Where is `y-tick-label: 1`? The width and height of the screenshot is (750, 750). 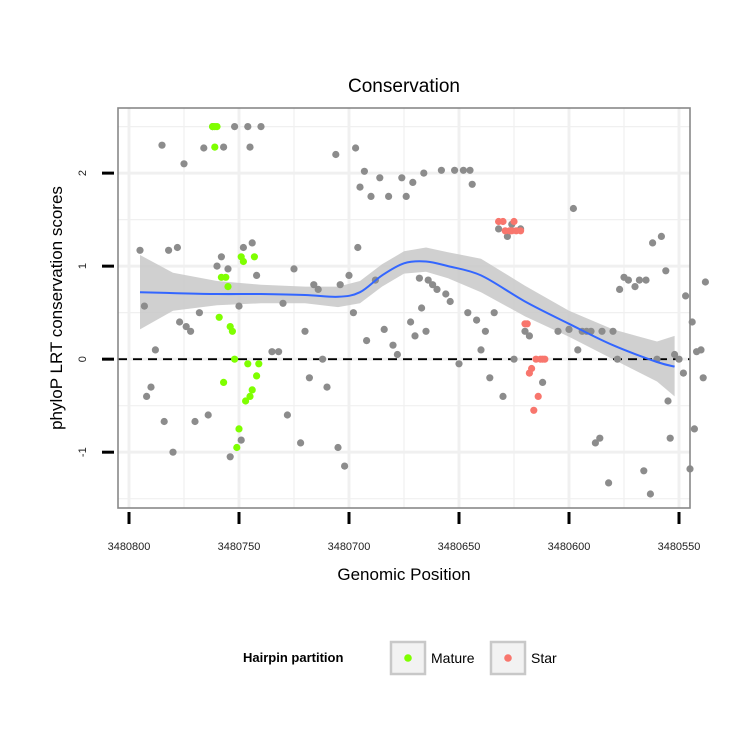
y-tick-label: 1 is located at coordinates (83, 266).